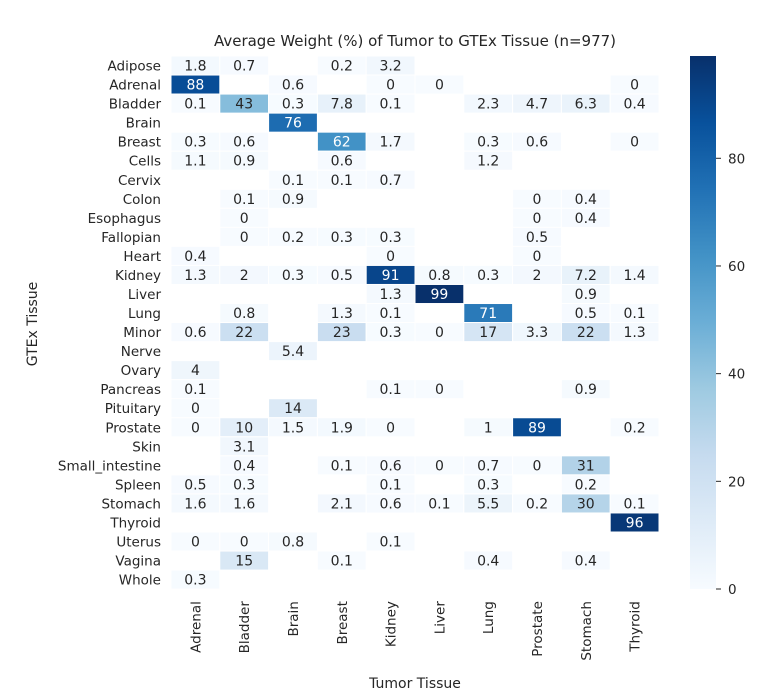  Describe the element at coordinates (145, 162) in the screenshot. I see `y-tick-label: Cells` at that location.